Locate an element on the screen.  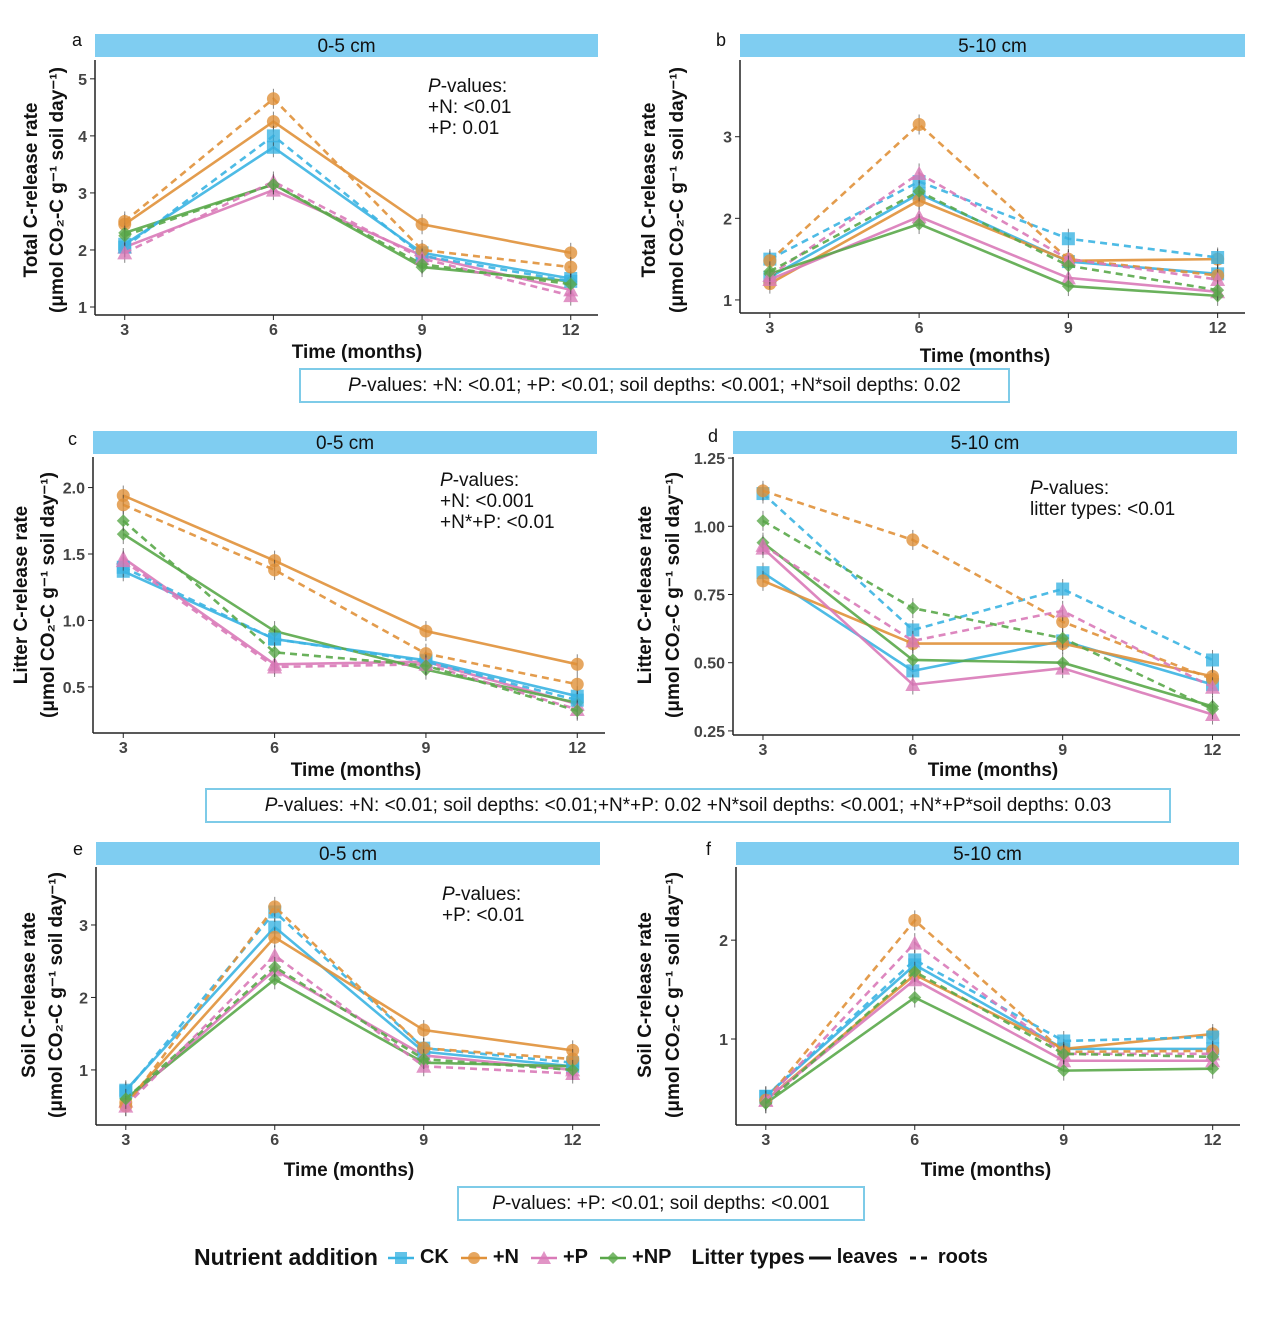
pvalue-line: +N: <0.001 is located at coordinates (487, 501).